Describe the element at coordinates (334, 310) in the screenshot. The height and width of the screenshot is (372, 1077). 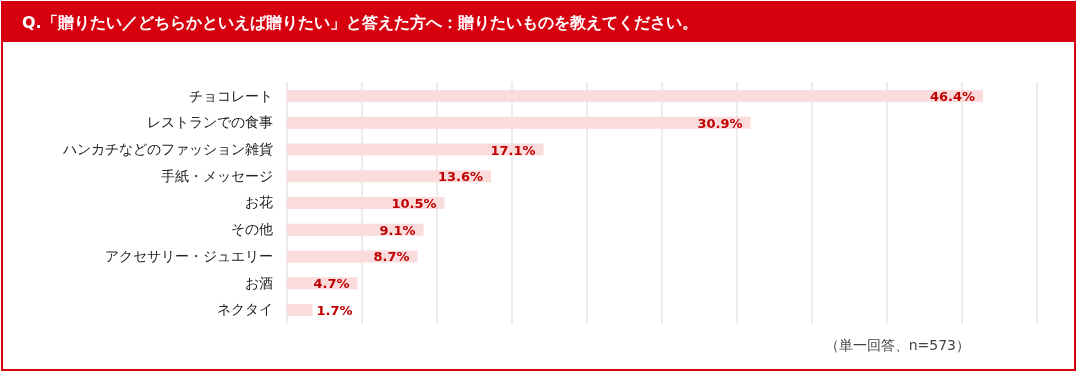
I see `data-label: 1.7%` at that location.